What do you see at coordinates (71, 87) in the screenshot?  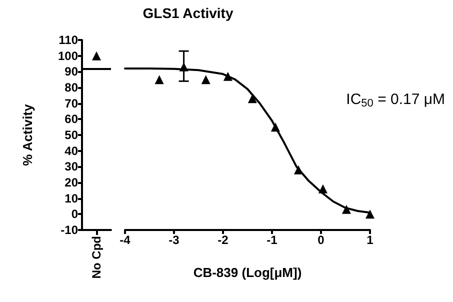 I see `y-tick-label: 80` at bounding box center [71, 87].